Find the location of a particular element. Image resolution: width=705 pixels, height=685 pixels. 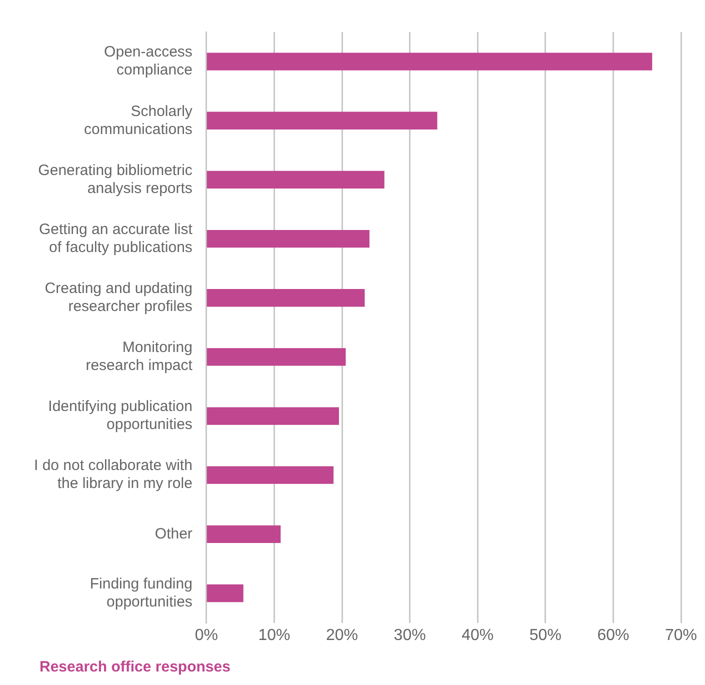

x-tick-label: 0% is located at coordinates (206, 635).